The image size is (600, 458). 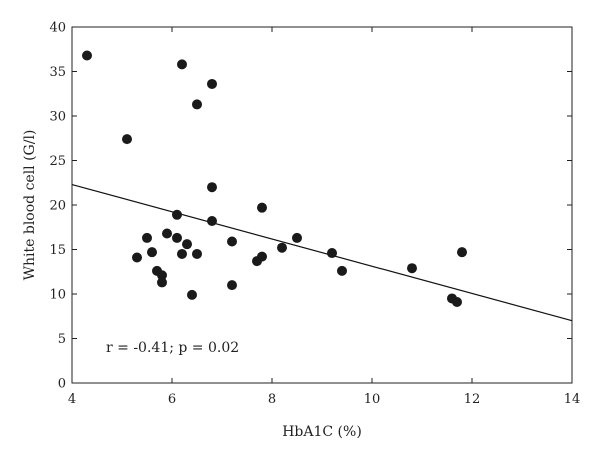 What do you see at coordinates (272, 399) in the screenshot?
I see `x-tick-label: 8` at bounding box center [272, 399].